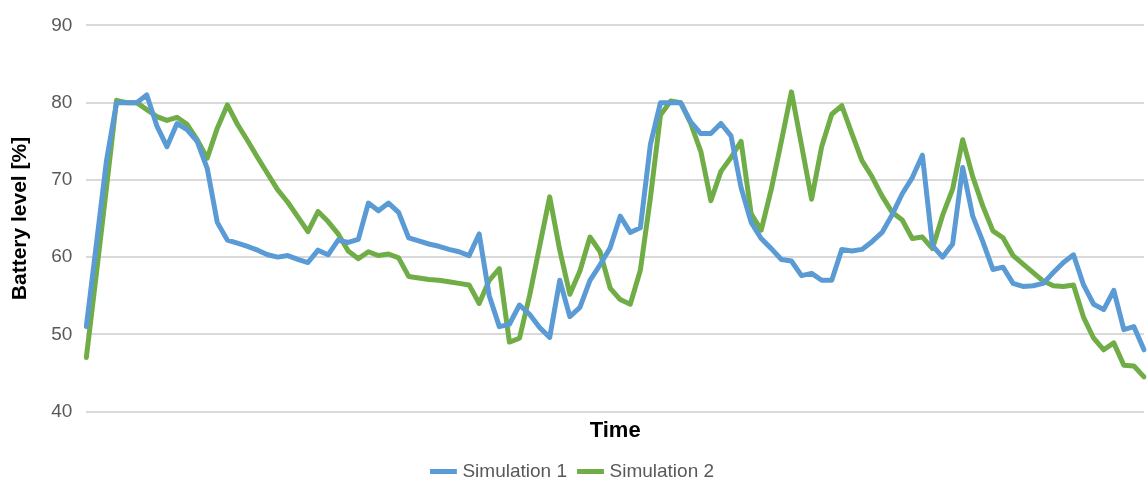 This screenshot has height=493, width=1148. Describe the element at coordinates (62, 24) in the screenshot. I see `y-tick-label: 90` at that location.